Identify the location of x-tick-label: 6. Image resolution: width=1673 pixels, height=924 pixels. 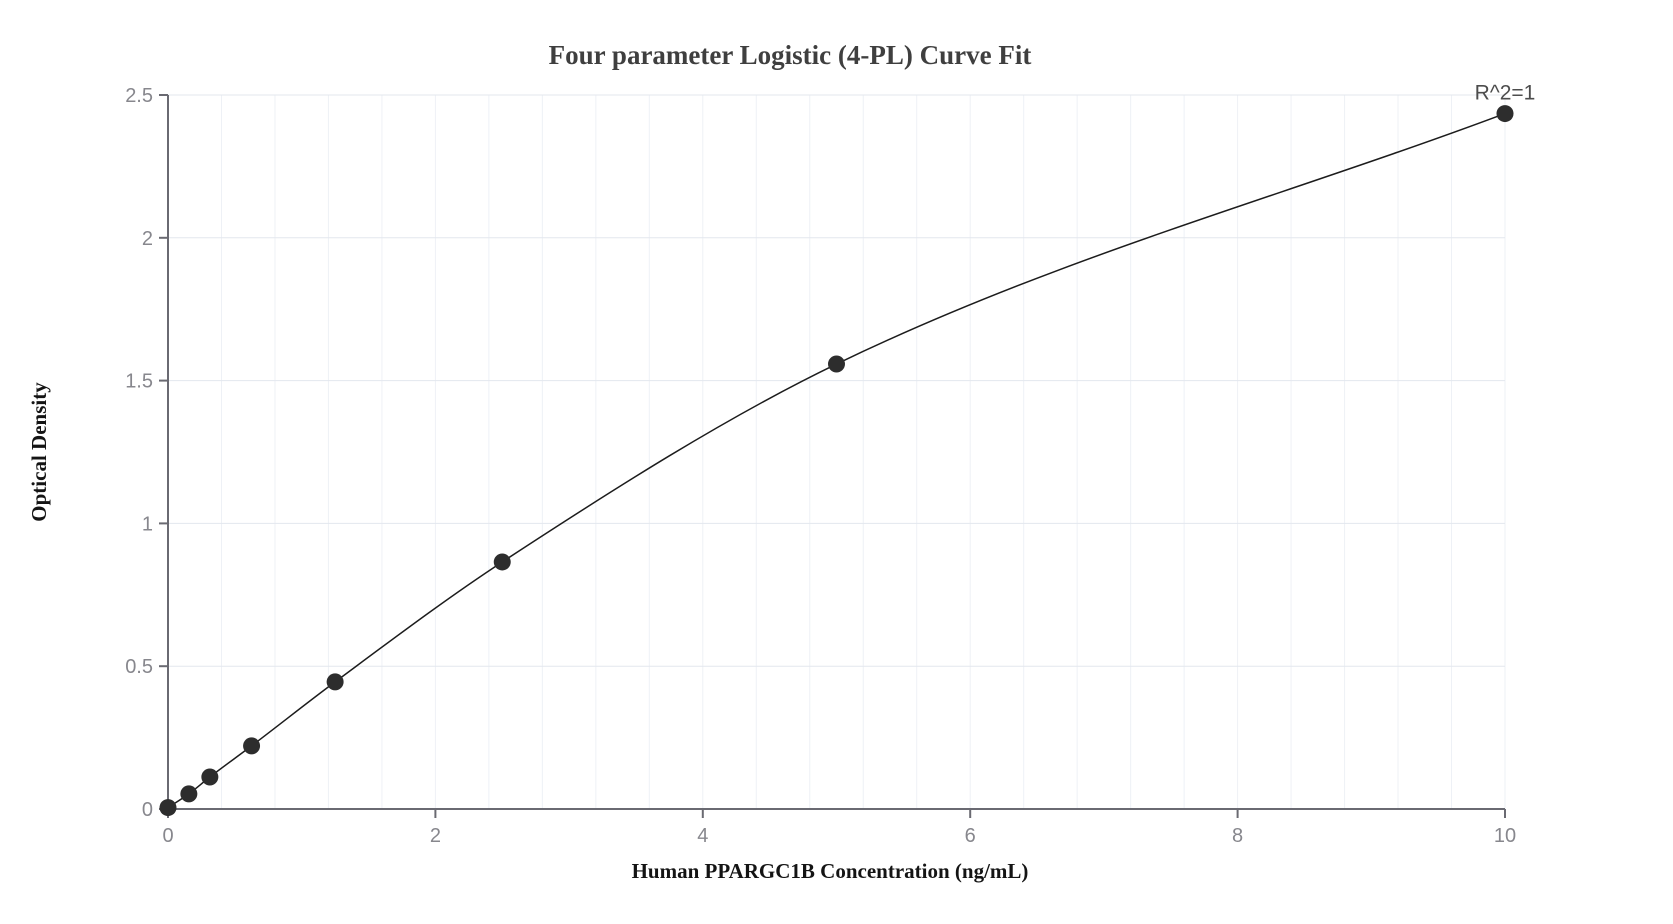
(970, 836).